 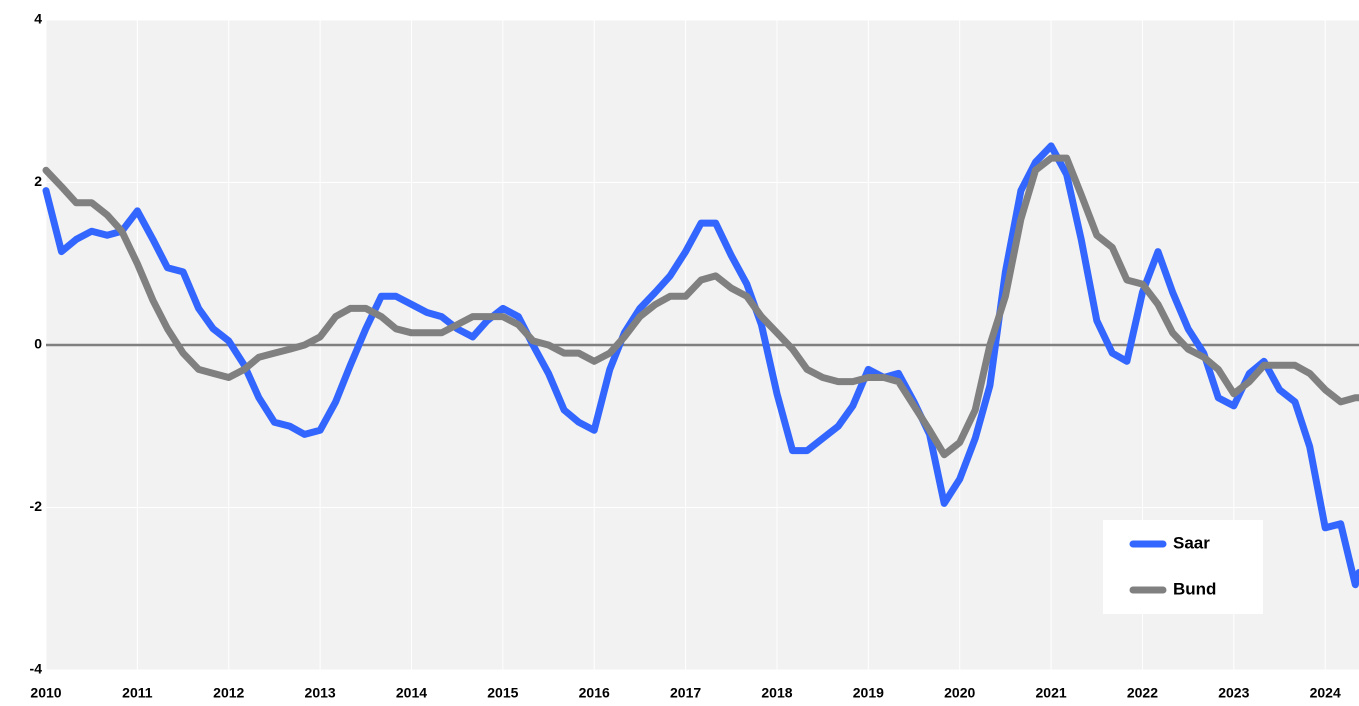 What do you see at coordinates (45, 693) in the screenshot?
I see `x-tick-label: 2010` at bounding box center [45, 693].